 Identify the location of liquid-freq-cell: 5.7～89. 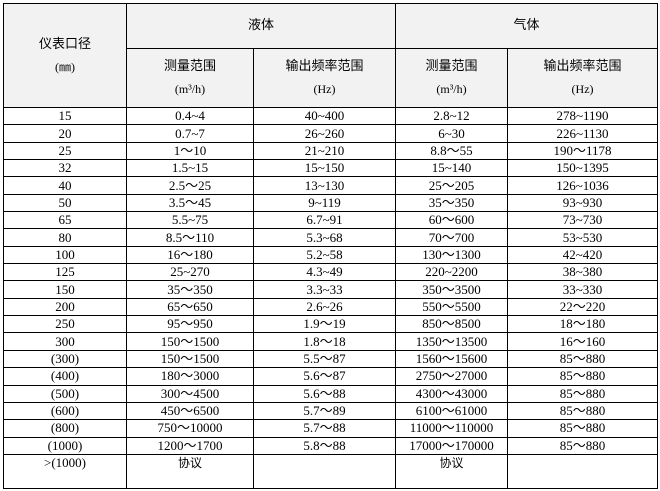
(324, 411).